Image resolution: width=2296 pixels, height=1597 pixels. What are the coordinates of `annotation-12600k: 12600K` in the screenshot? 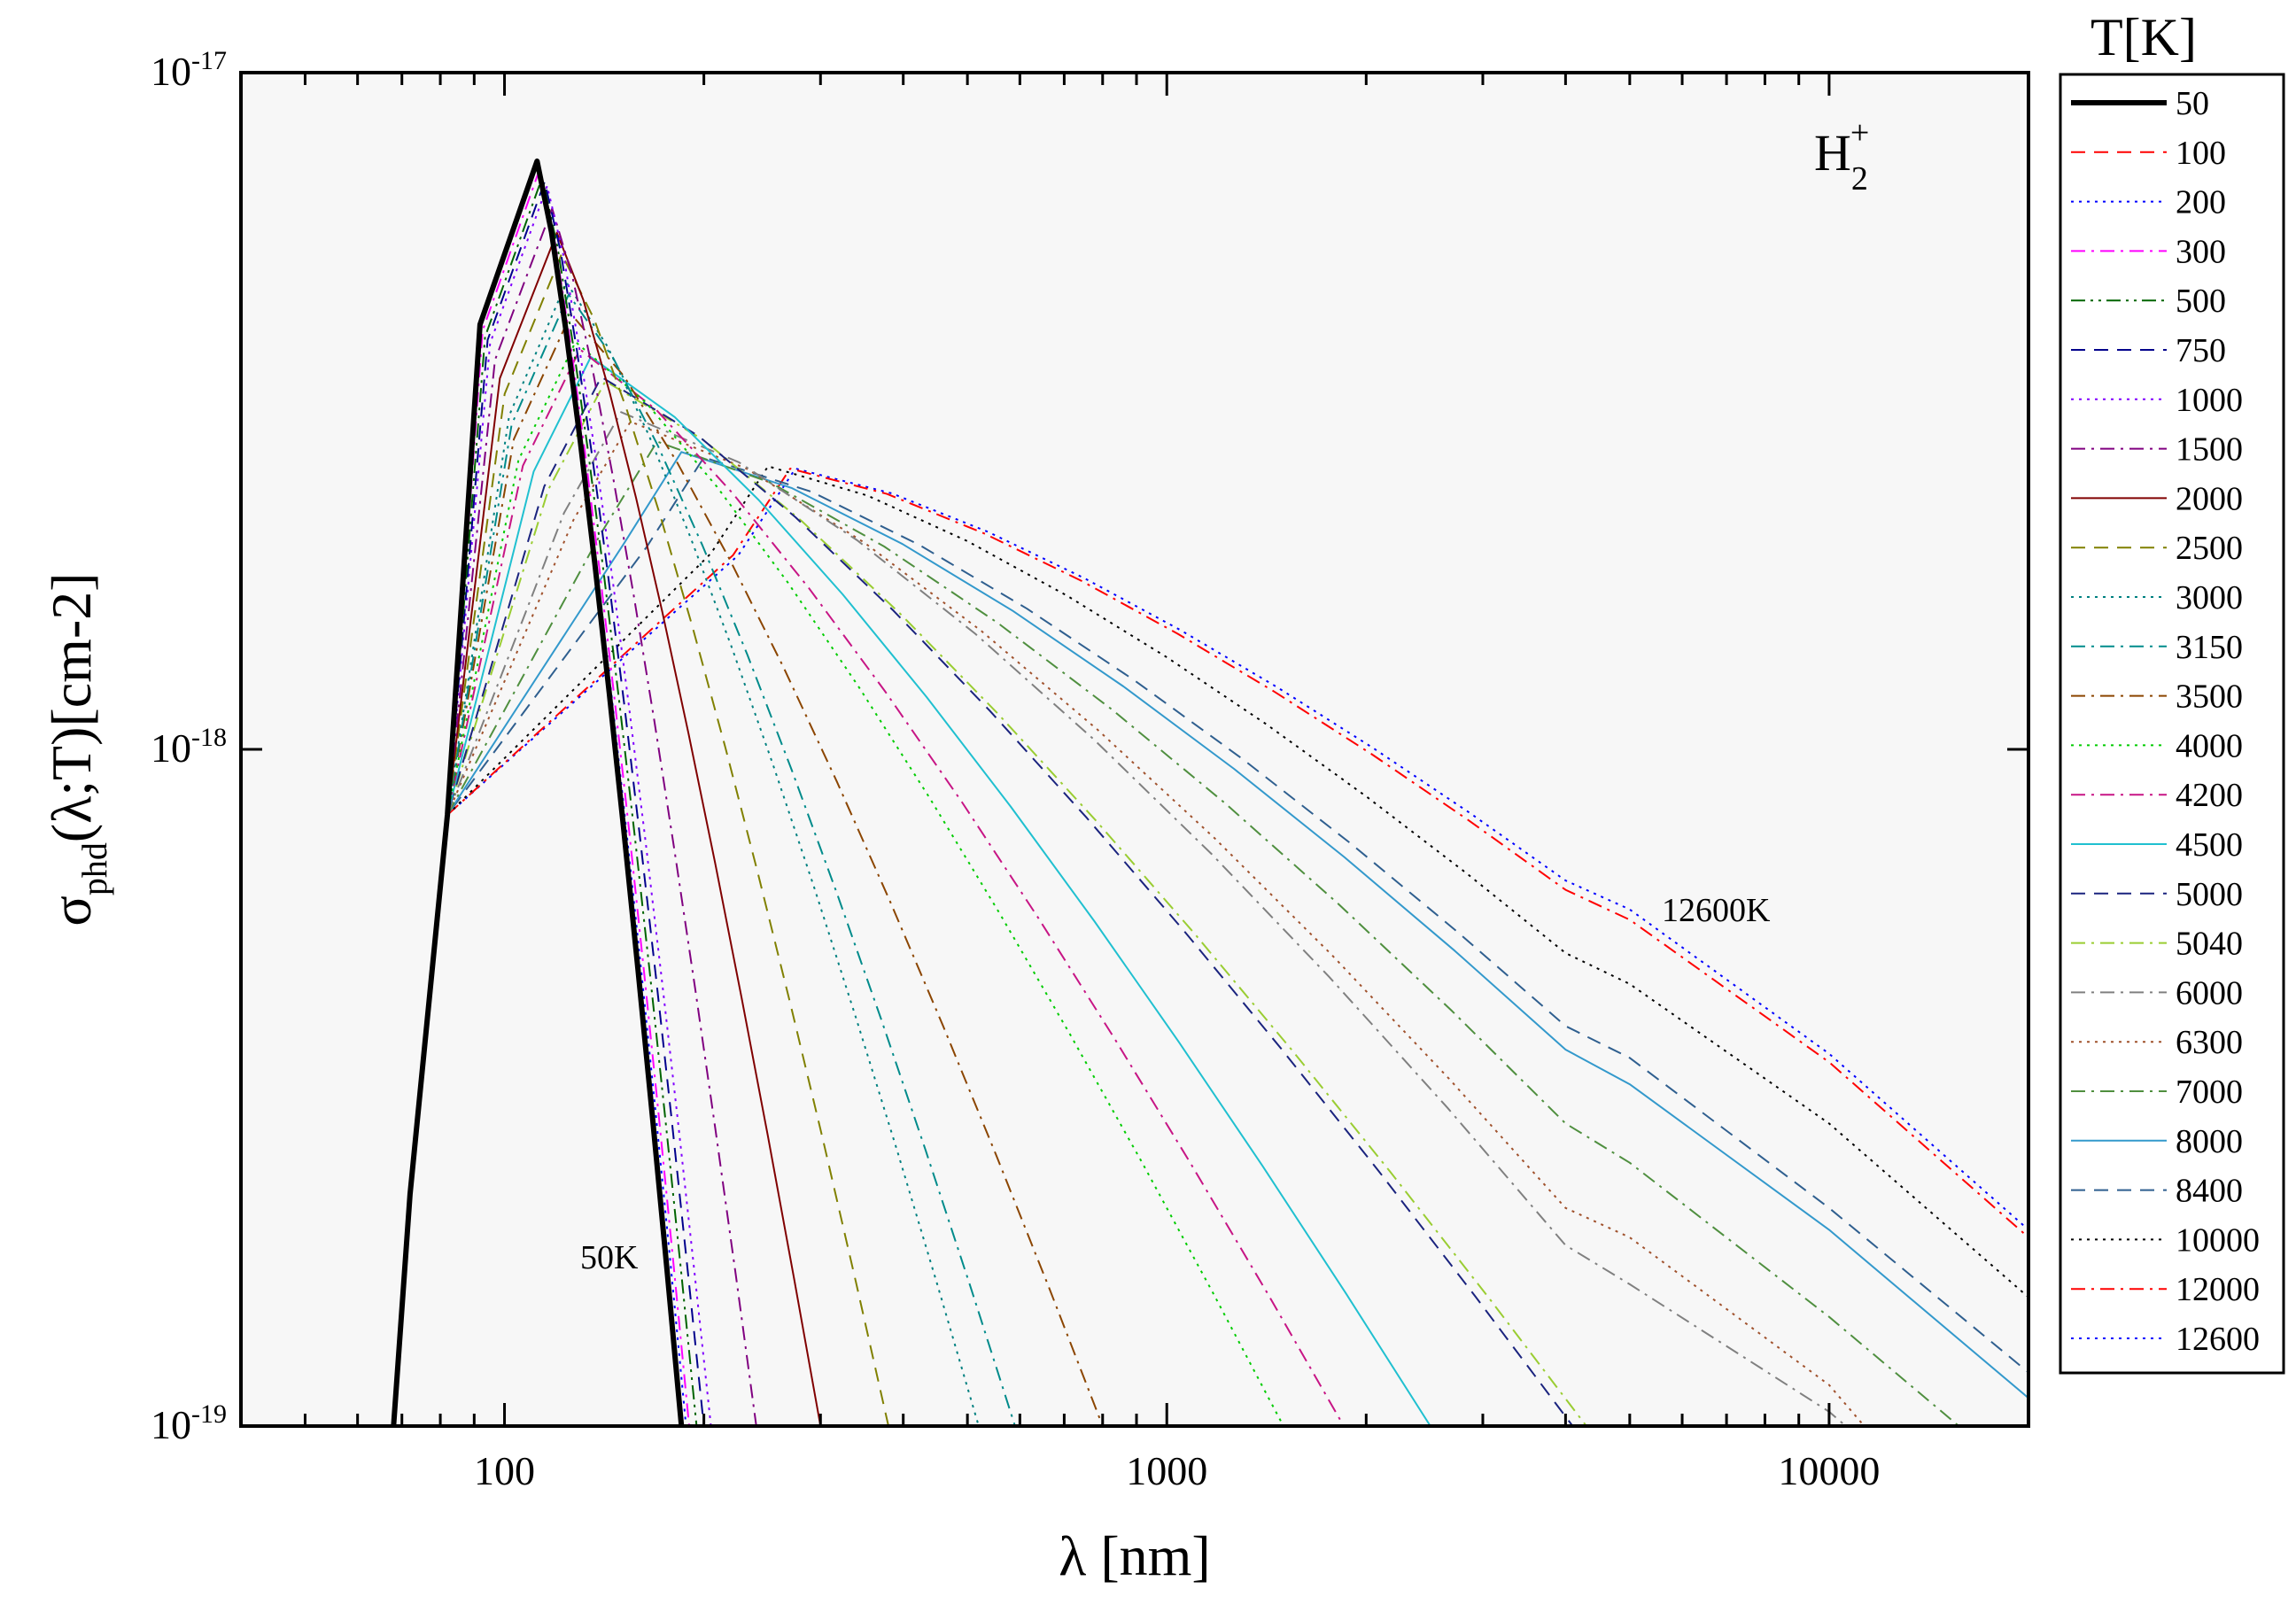 It's located at (1717, 910).